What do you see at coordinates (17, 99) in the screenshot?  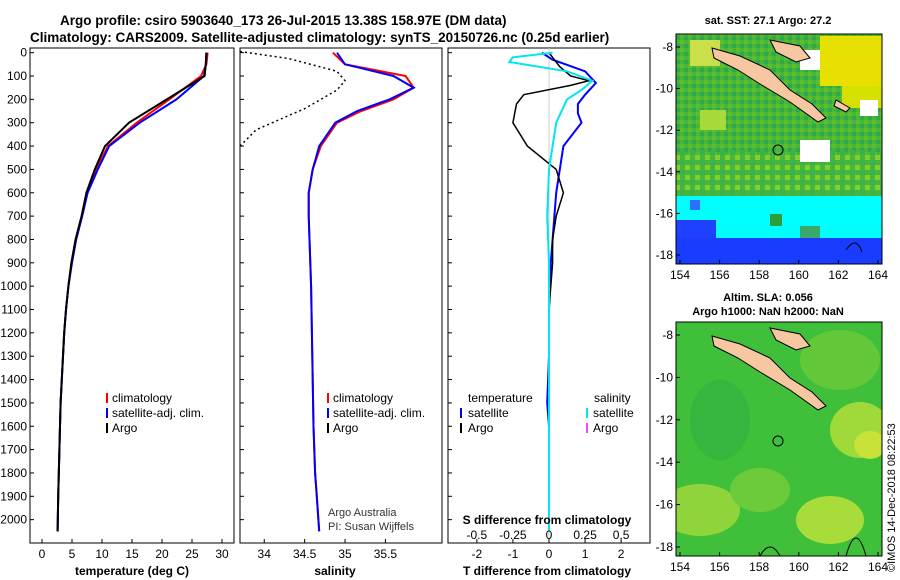 I see `y-tick-label: 200` at bounding box center [17, 99].